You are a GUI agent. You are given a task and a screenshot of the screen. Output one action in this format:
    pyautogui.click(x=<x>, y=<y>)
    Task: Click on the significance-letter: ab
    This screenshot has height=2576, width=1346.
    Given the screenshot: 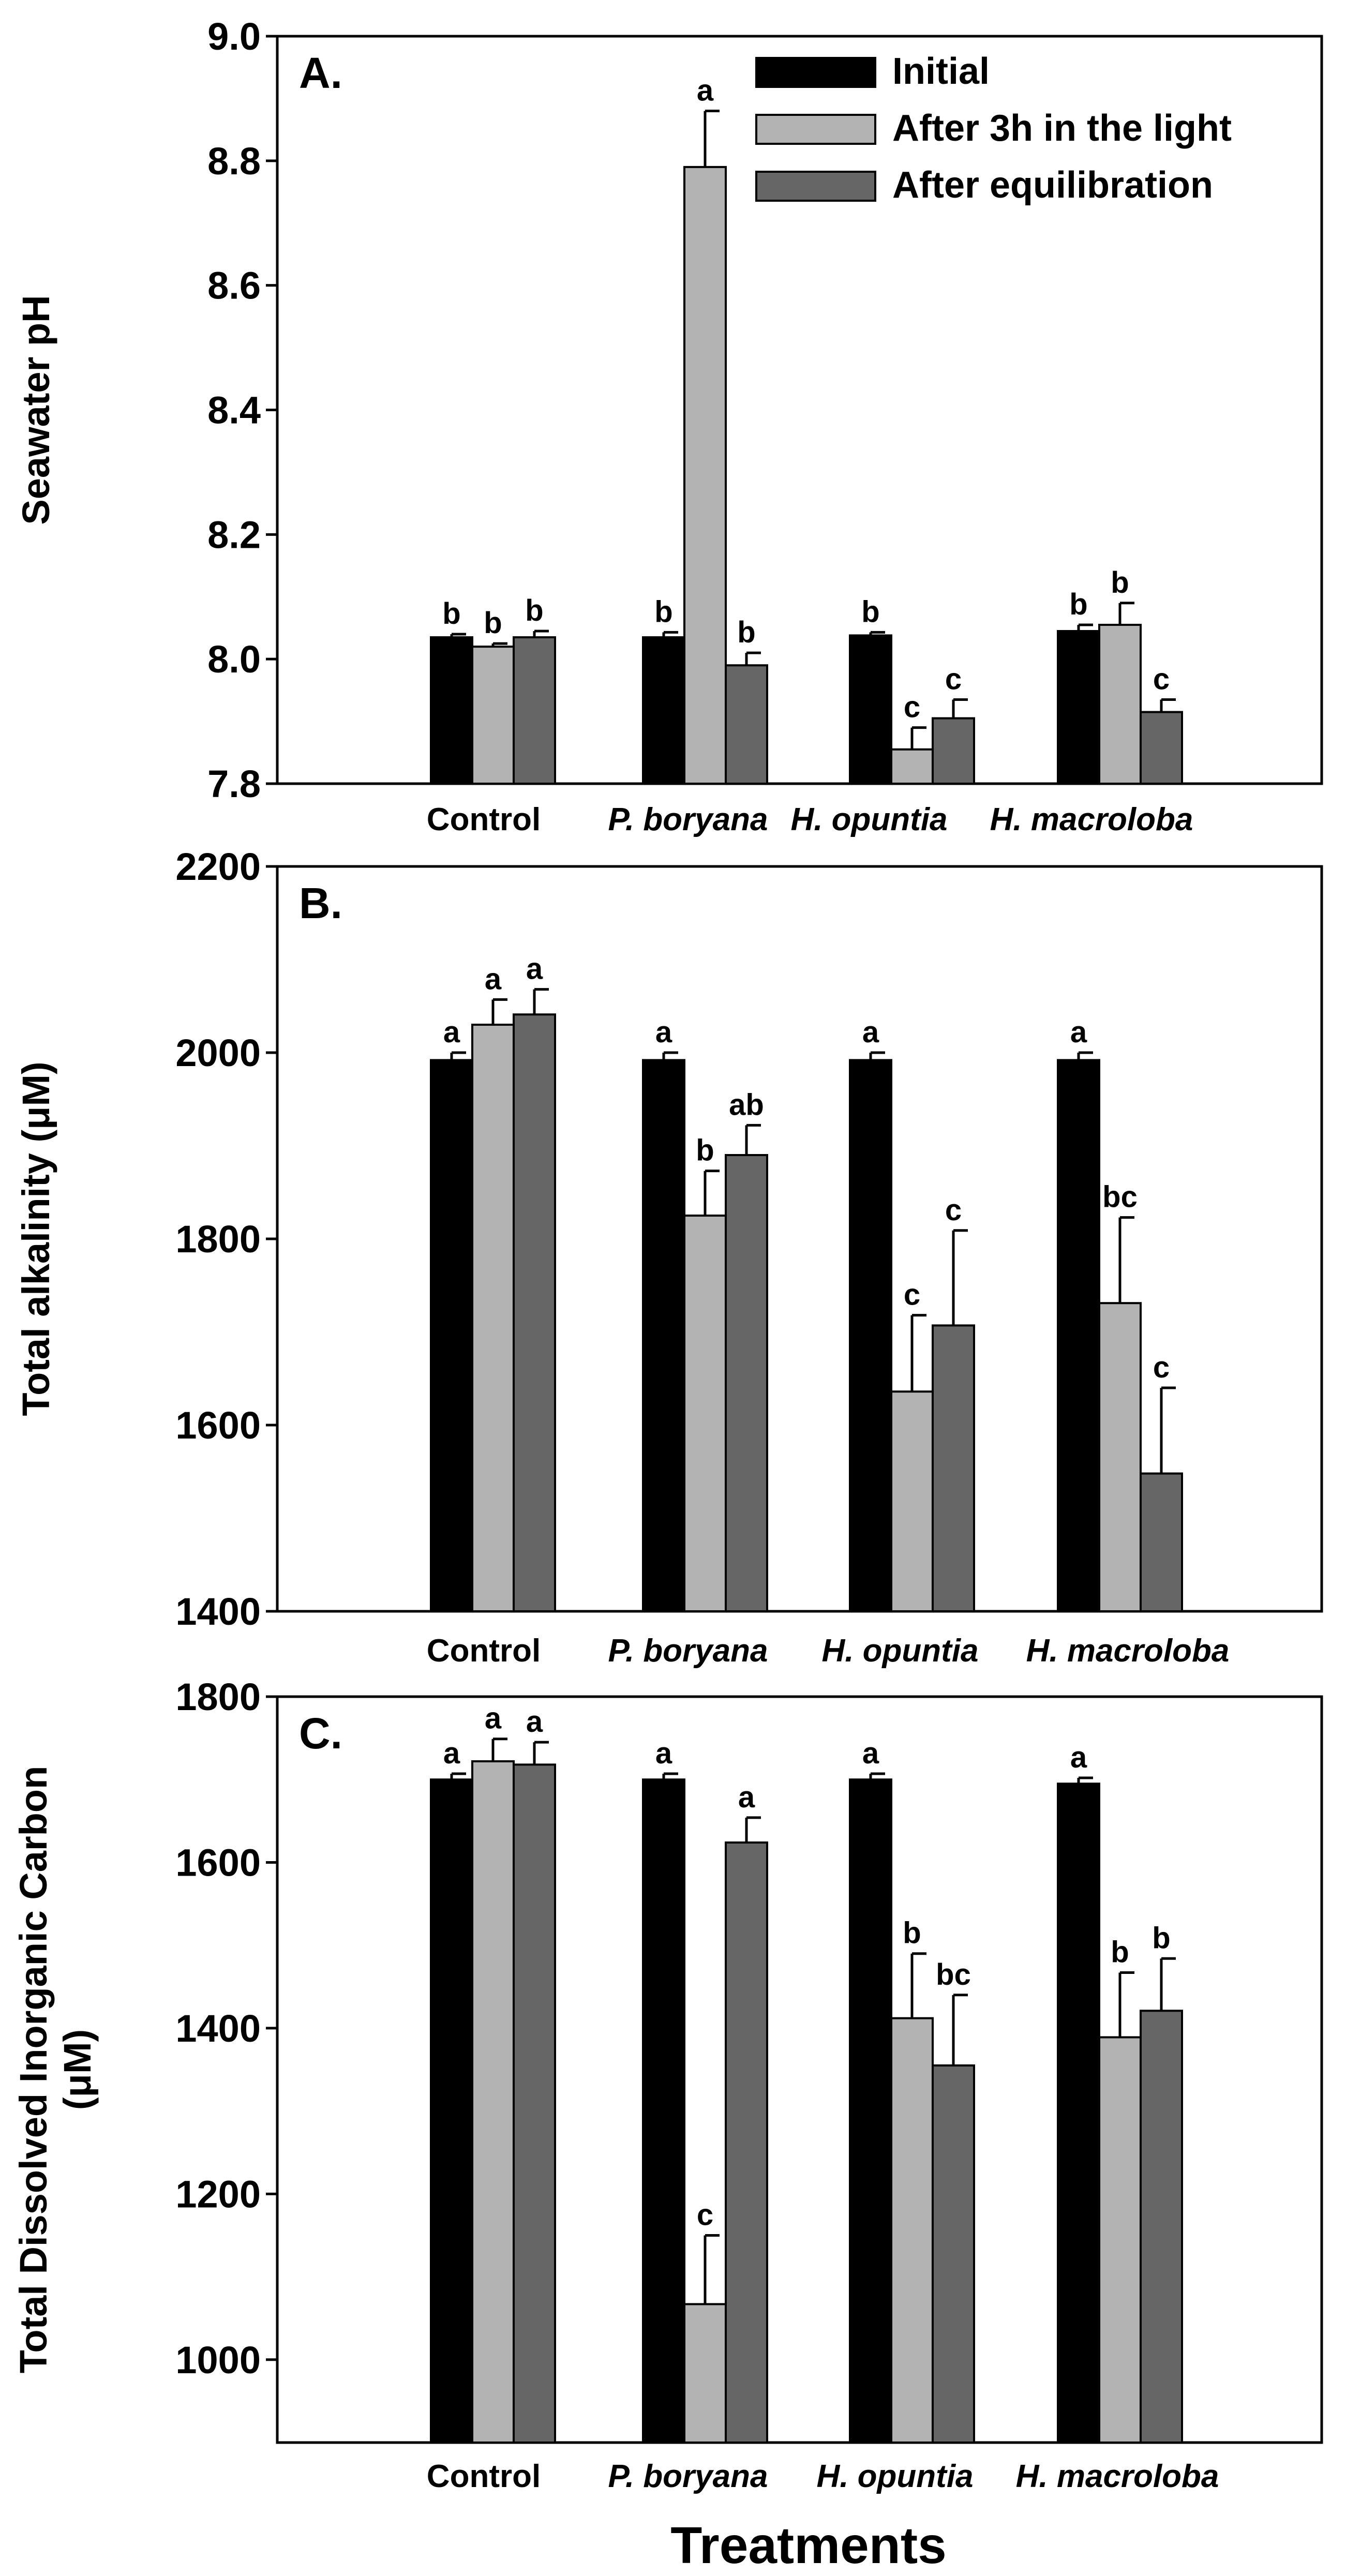 What is the action you would take?
    pyautogui.click(x=746, y=1104)
    